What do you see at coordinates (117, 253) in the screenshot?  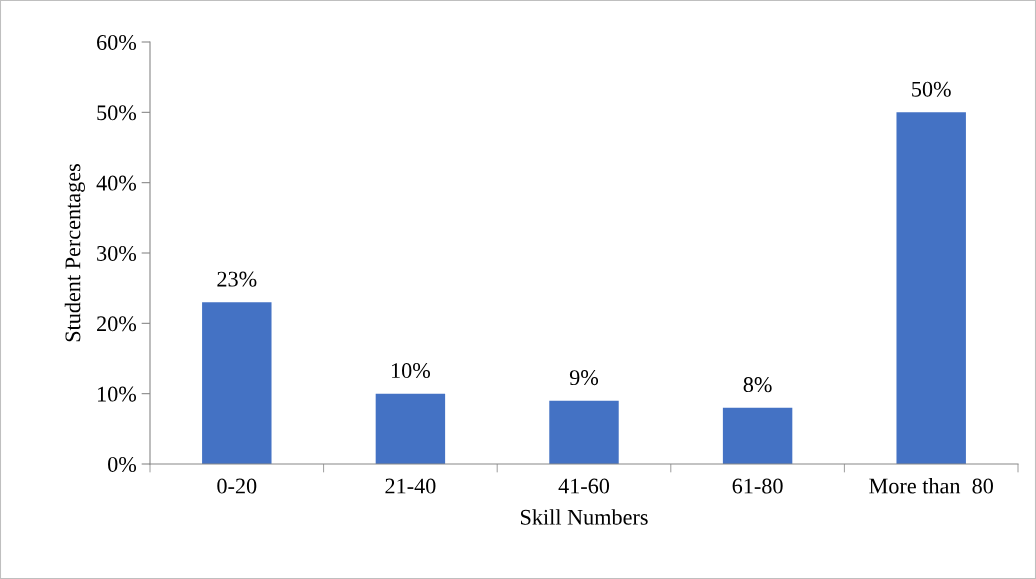 I see `y-tick-label: 30%` at bounding box center [117, 253].